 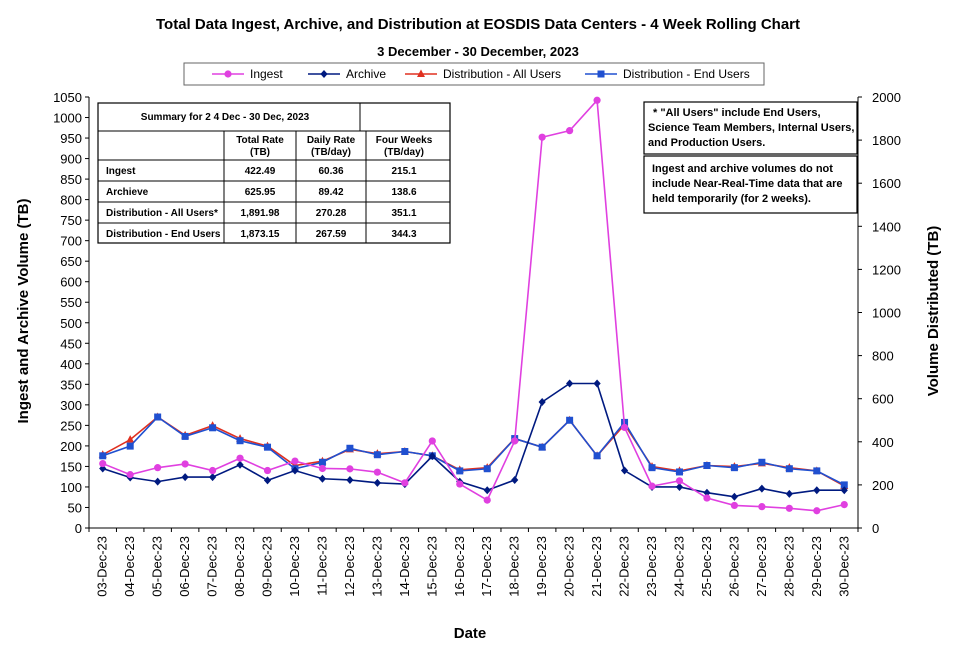 I want to click on y-left-tick-label: 500, so click(x=71, y=323).